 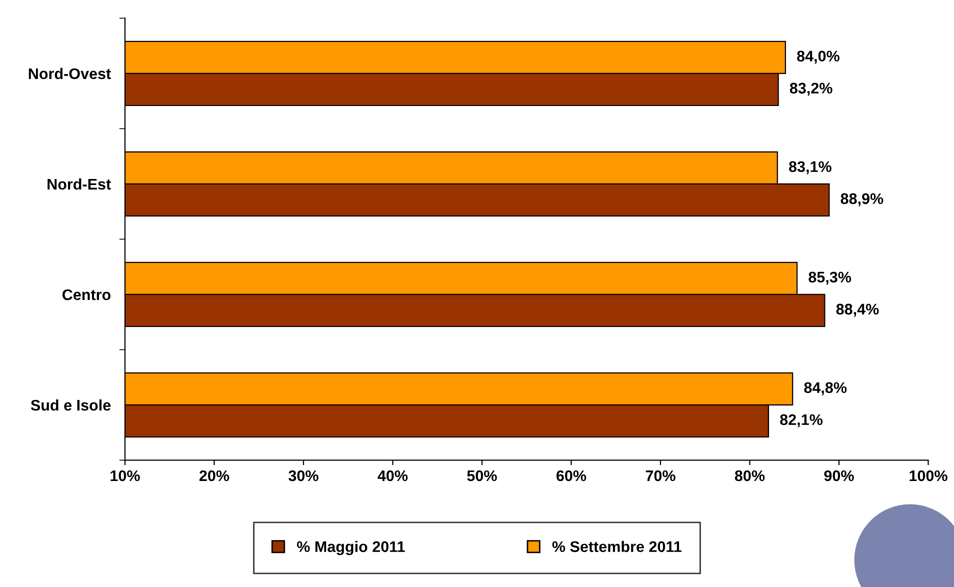 What do you see at coordinates (69, 74) in the screenshot?
I see `y-tick-label: Nord-Ovest` at bounding box center [69, 74].